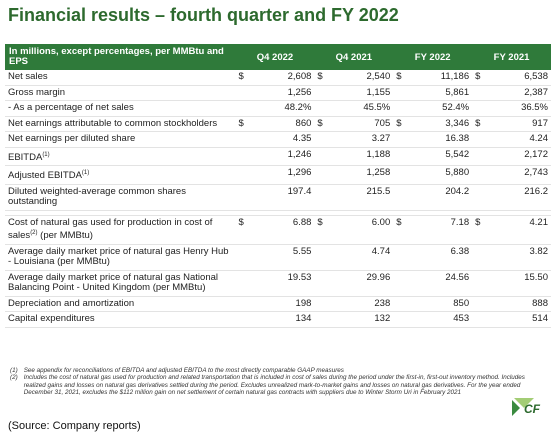  I want to click on value: 2,743, so click(536, 173).